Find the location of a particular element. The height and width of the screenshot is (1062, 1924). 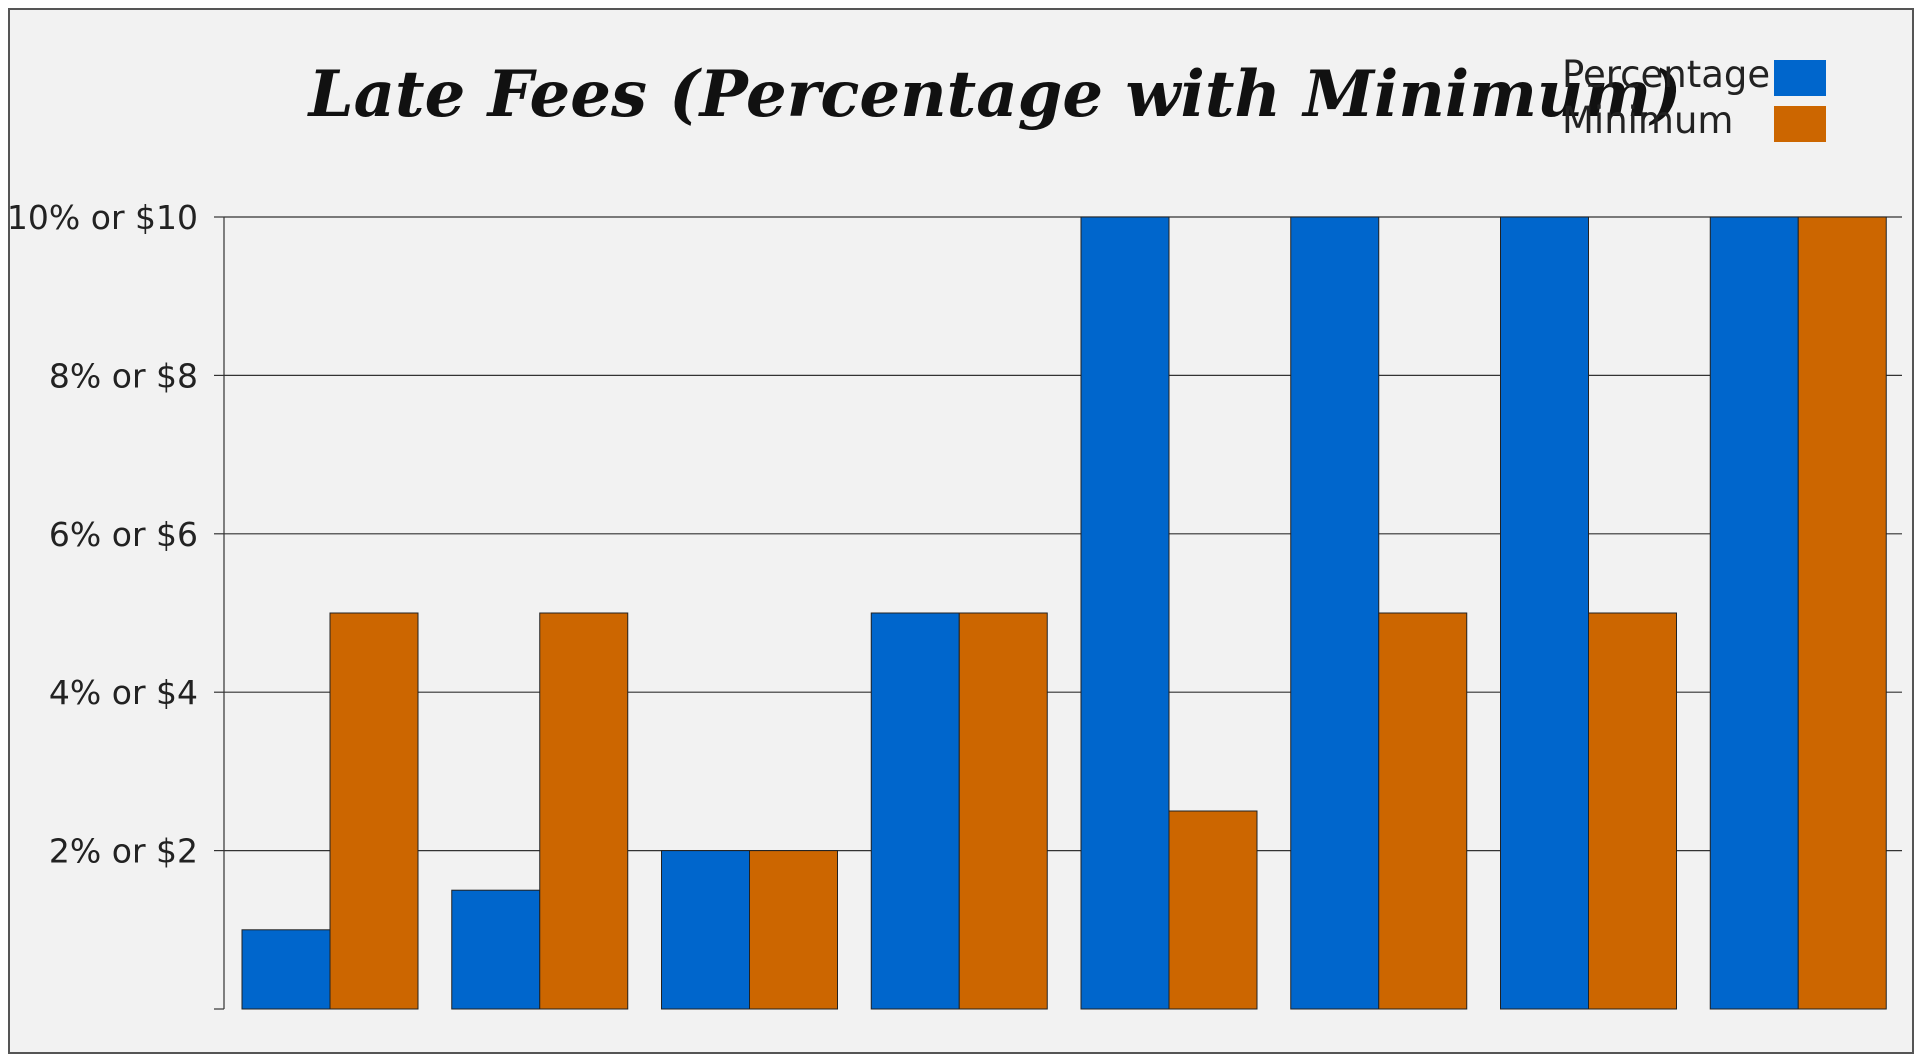

legend-label-percentage: Percentage is located at coordinates (1666, 74).